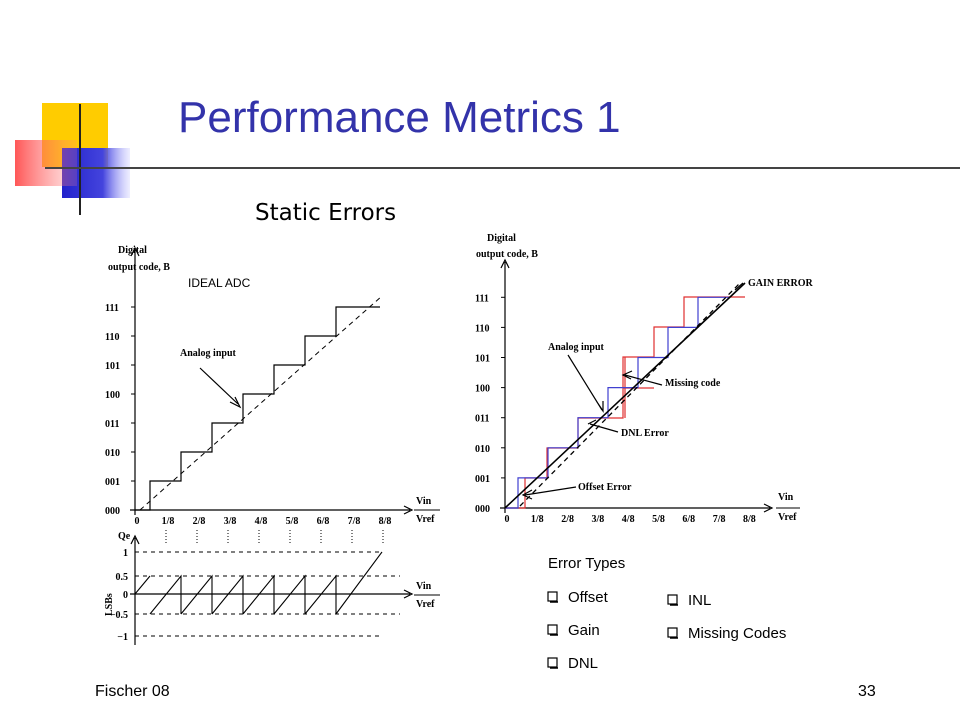 This screenshot has height=720, width=960. What do you see at coordinates (257, 408) in the screenshot?
I see `staircase` at bounding box center [257, 408].